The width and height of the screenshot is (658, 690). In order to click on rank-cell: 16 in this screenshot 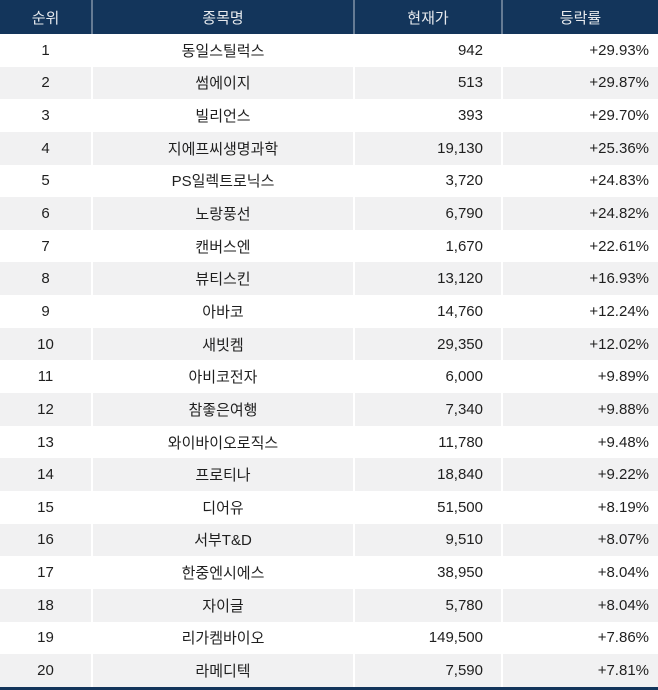, I will do `click(46, 540)`.